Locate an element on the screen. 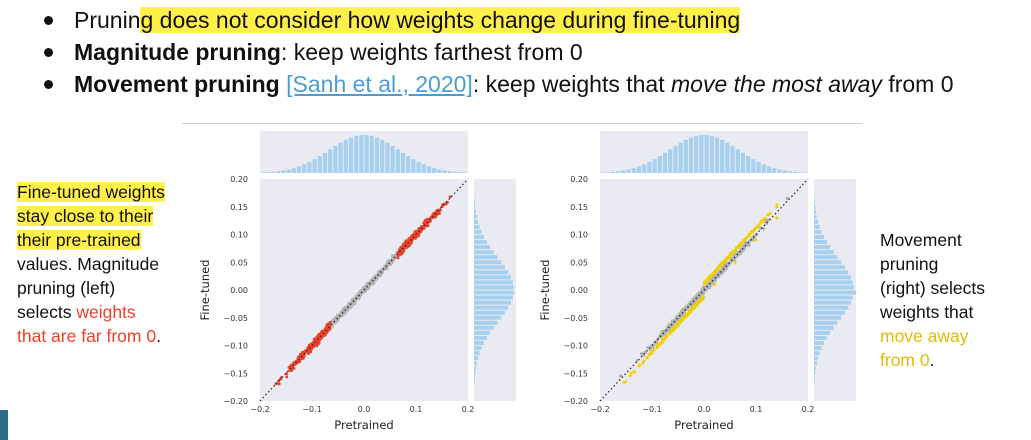  y-tick-label: 0.10 is located at coordinates (239, 235).